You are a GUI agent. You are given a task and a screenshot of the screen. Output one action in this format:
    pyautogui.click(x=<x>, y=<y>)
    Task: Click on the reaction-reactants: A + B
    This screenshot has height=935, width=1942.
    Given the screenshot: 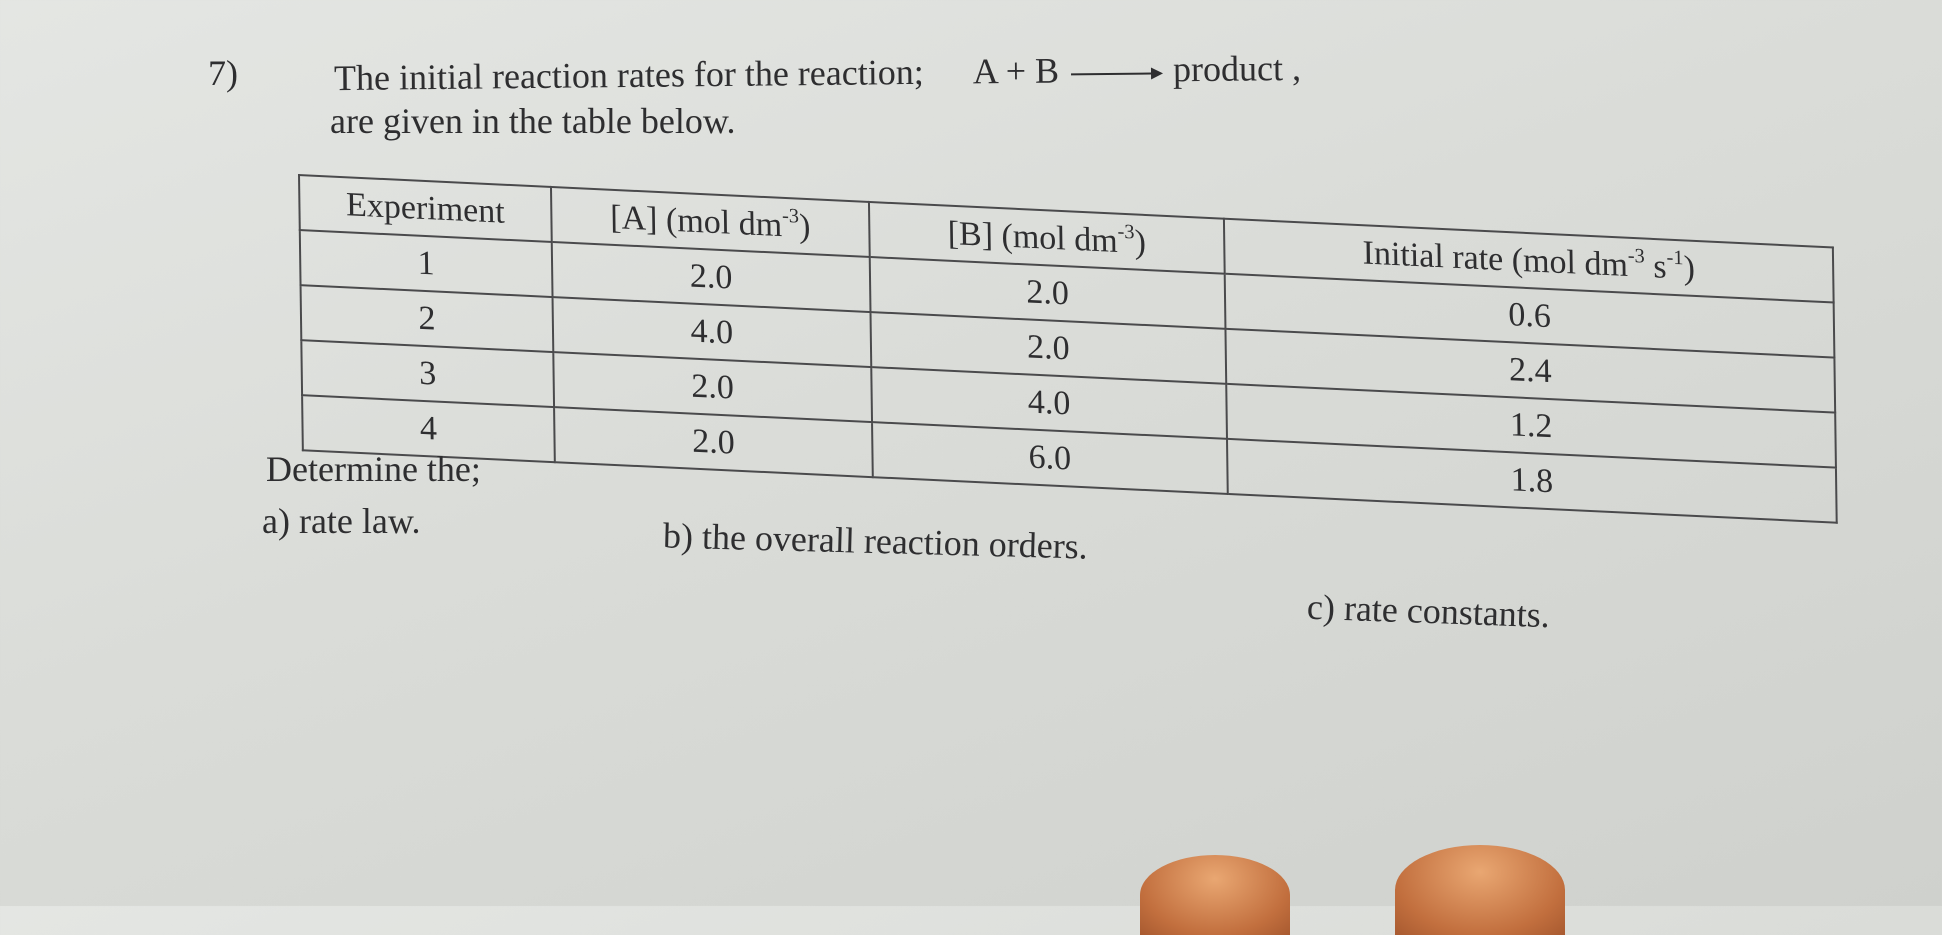 What is the action you would take?
    pyautogui.click(x=1016, y=71)
    